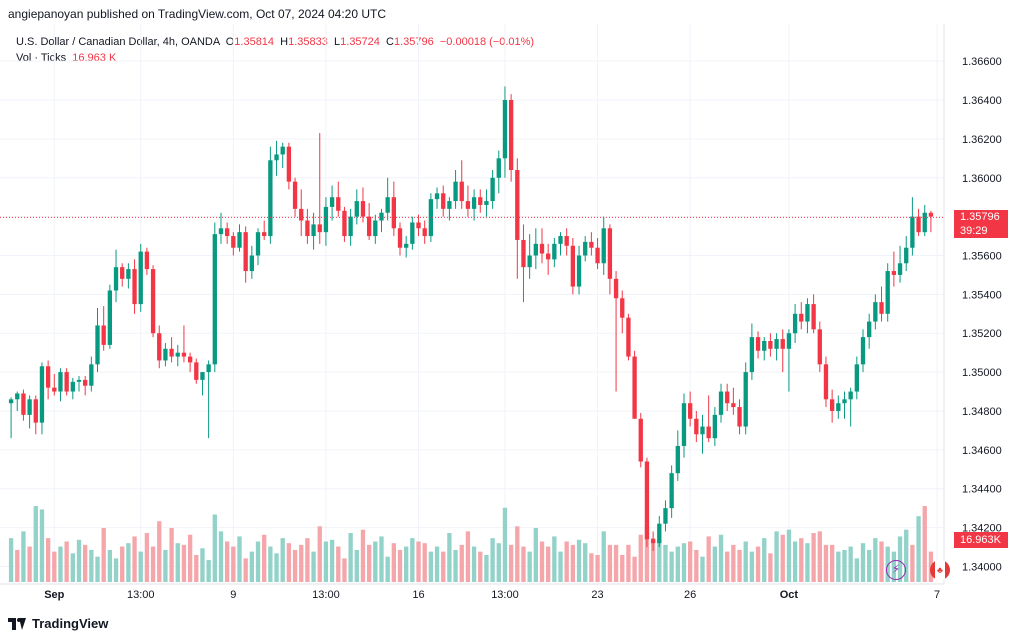 This screenshot has width=1024, height=641. Describe the element at coordinates (896, 570) in the screenshot. I see `lightning-icon: ⚡` at that location.